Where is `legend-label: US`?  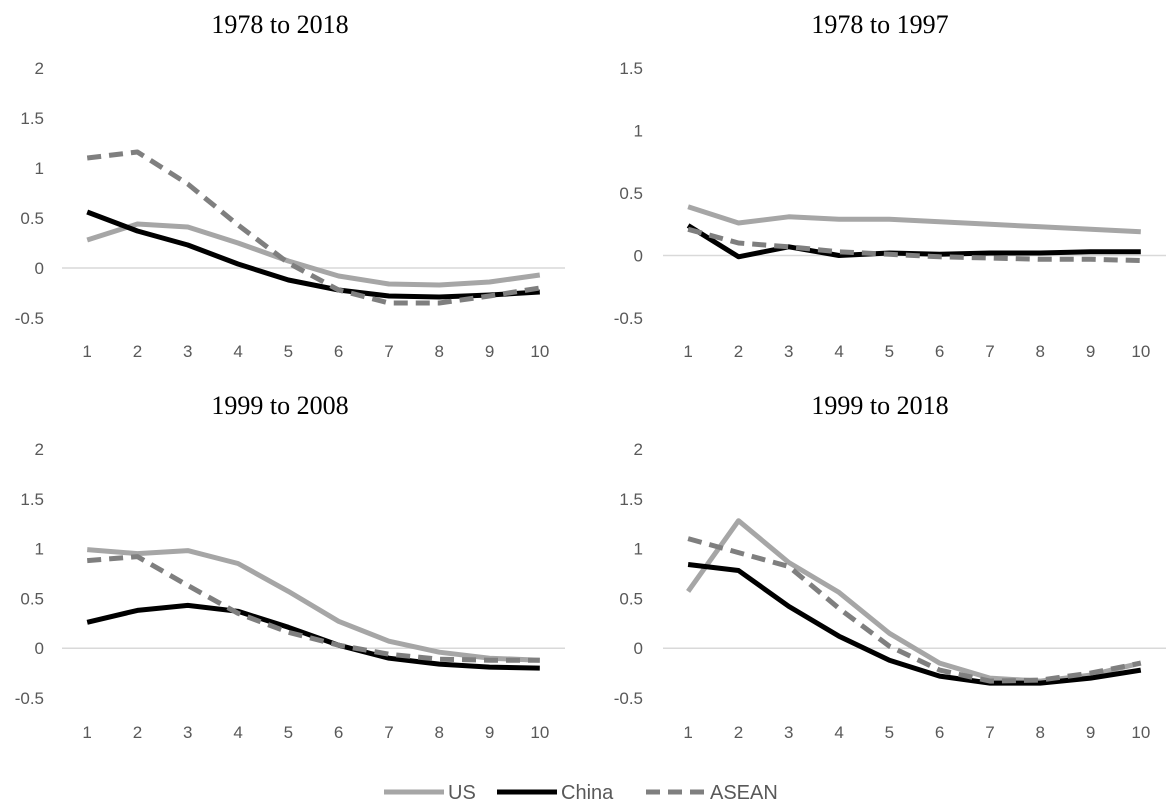 legend-label: US is located at coordinates (462, 793).